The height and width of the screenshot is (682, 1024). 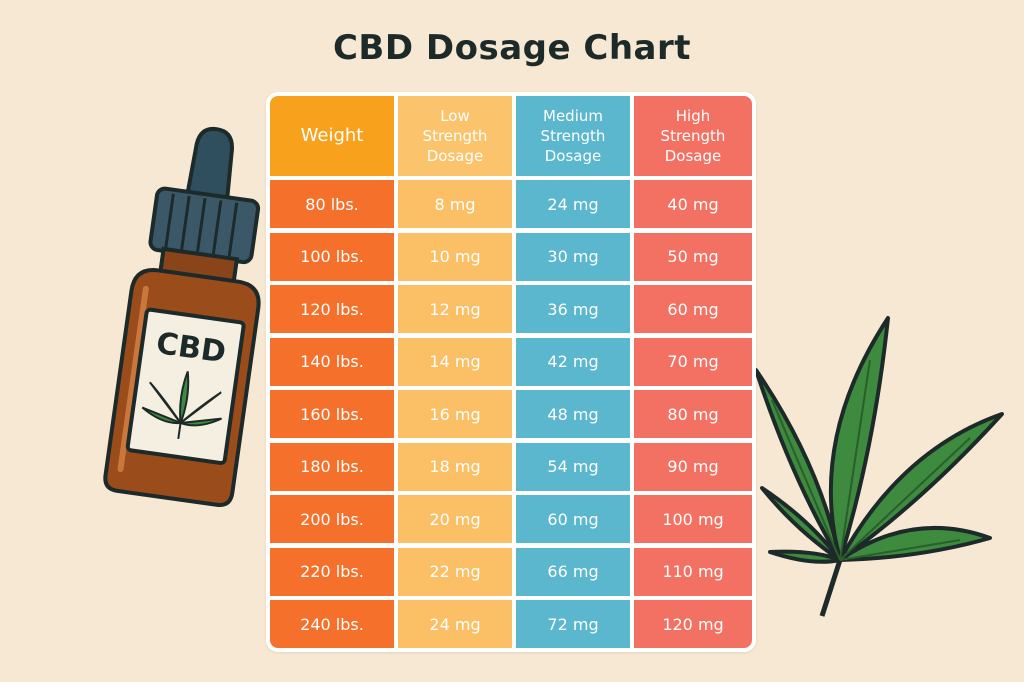 What do you see at coordinates (573, 414) in the screenshot?
I see `table-cell-medium: 48 mg` at bounding box center [573, 414].